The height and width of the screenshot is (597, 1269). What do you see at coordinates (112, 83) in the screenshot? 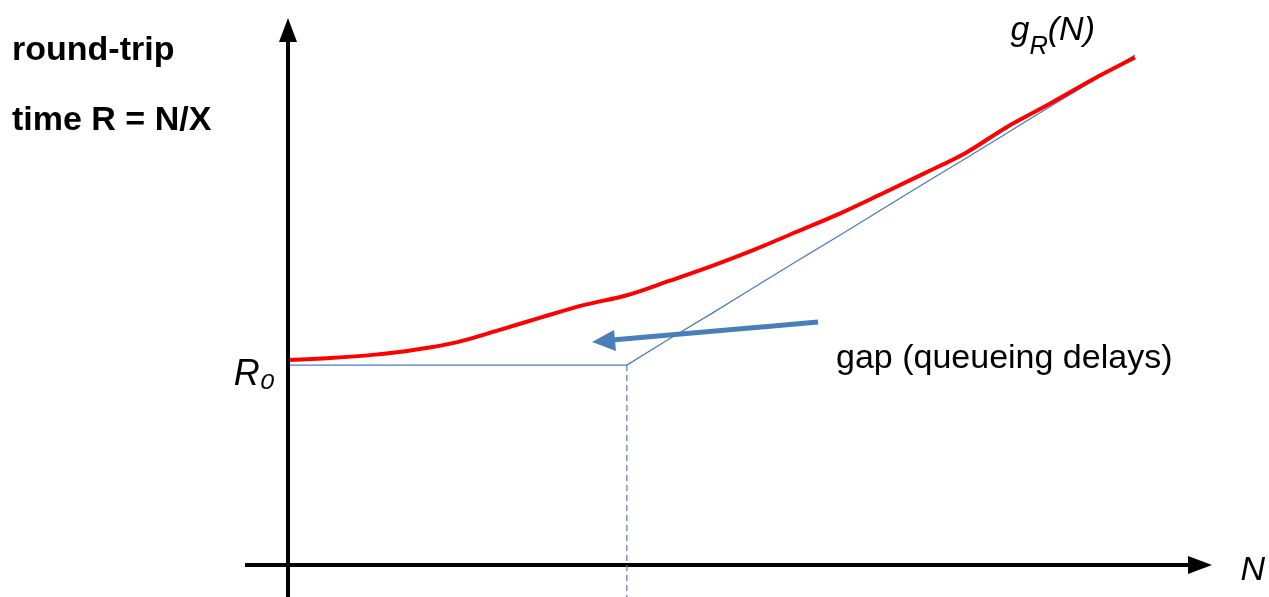
I see `y-axis-title: round-trip time R = N/X` at bounding box center [112, 83].